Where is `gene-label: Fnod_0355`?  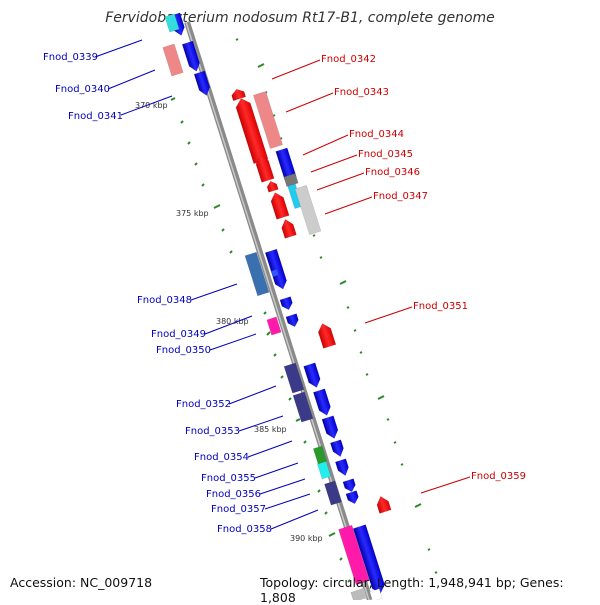 gene-label: Fnod_0355 is located at coordinates (228, 478).